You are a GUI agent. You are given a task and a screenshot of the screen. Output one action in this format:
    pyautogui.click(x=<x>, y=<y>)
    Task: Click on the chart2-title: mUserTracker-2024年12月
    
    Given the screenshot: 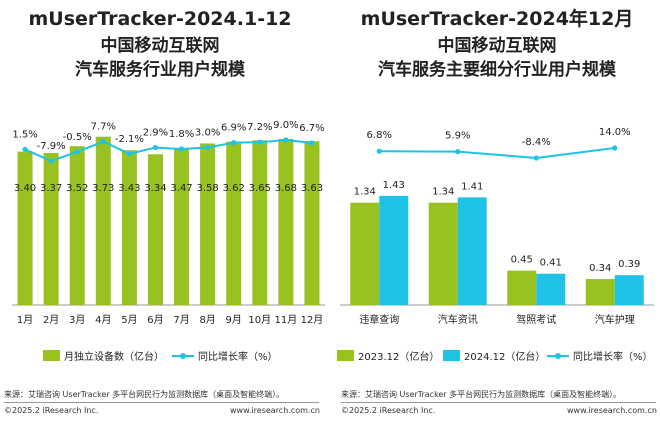 What is the action you would take?
    pyautogui.click(x=497, y=18)
    